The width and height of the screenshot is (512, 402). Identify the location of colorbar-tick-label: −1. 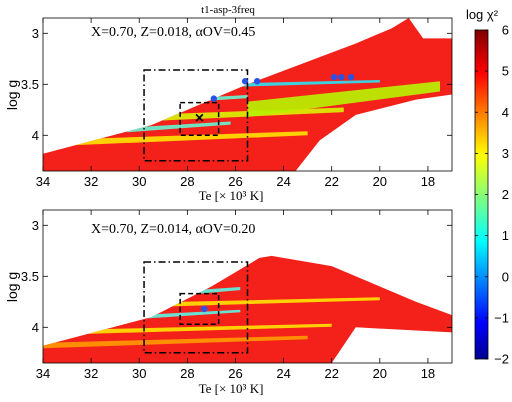
(501, 317).